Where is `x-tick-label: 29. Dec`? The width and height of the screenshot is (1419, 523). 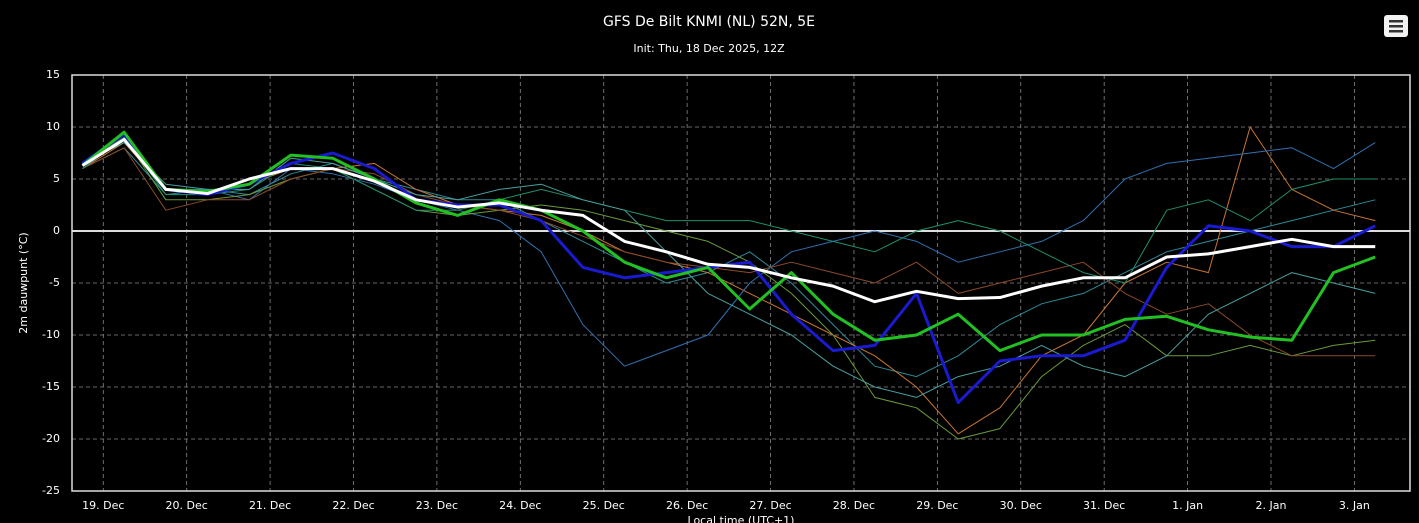 x-tick-label: 29. Dec is located at coordinates (937, 505).